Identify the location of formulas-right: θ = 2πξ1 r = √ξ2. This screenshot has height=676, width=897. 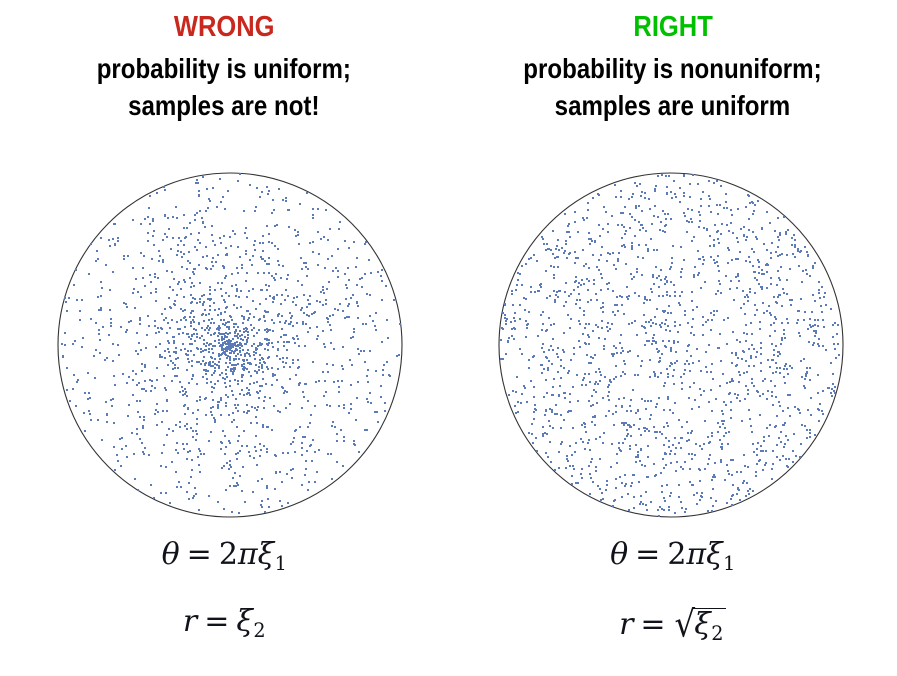
(673, 592).